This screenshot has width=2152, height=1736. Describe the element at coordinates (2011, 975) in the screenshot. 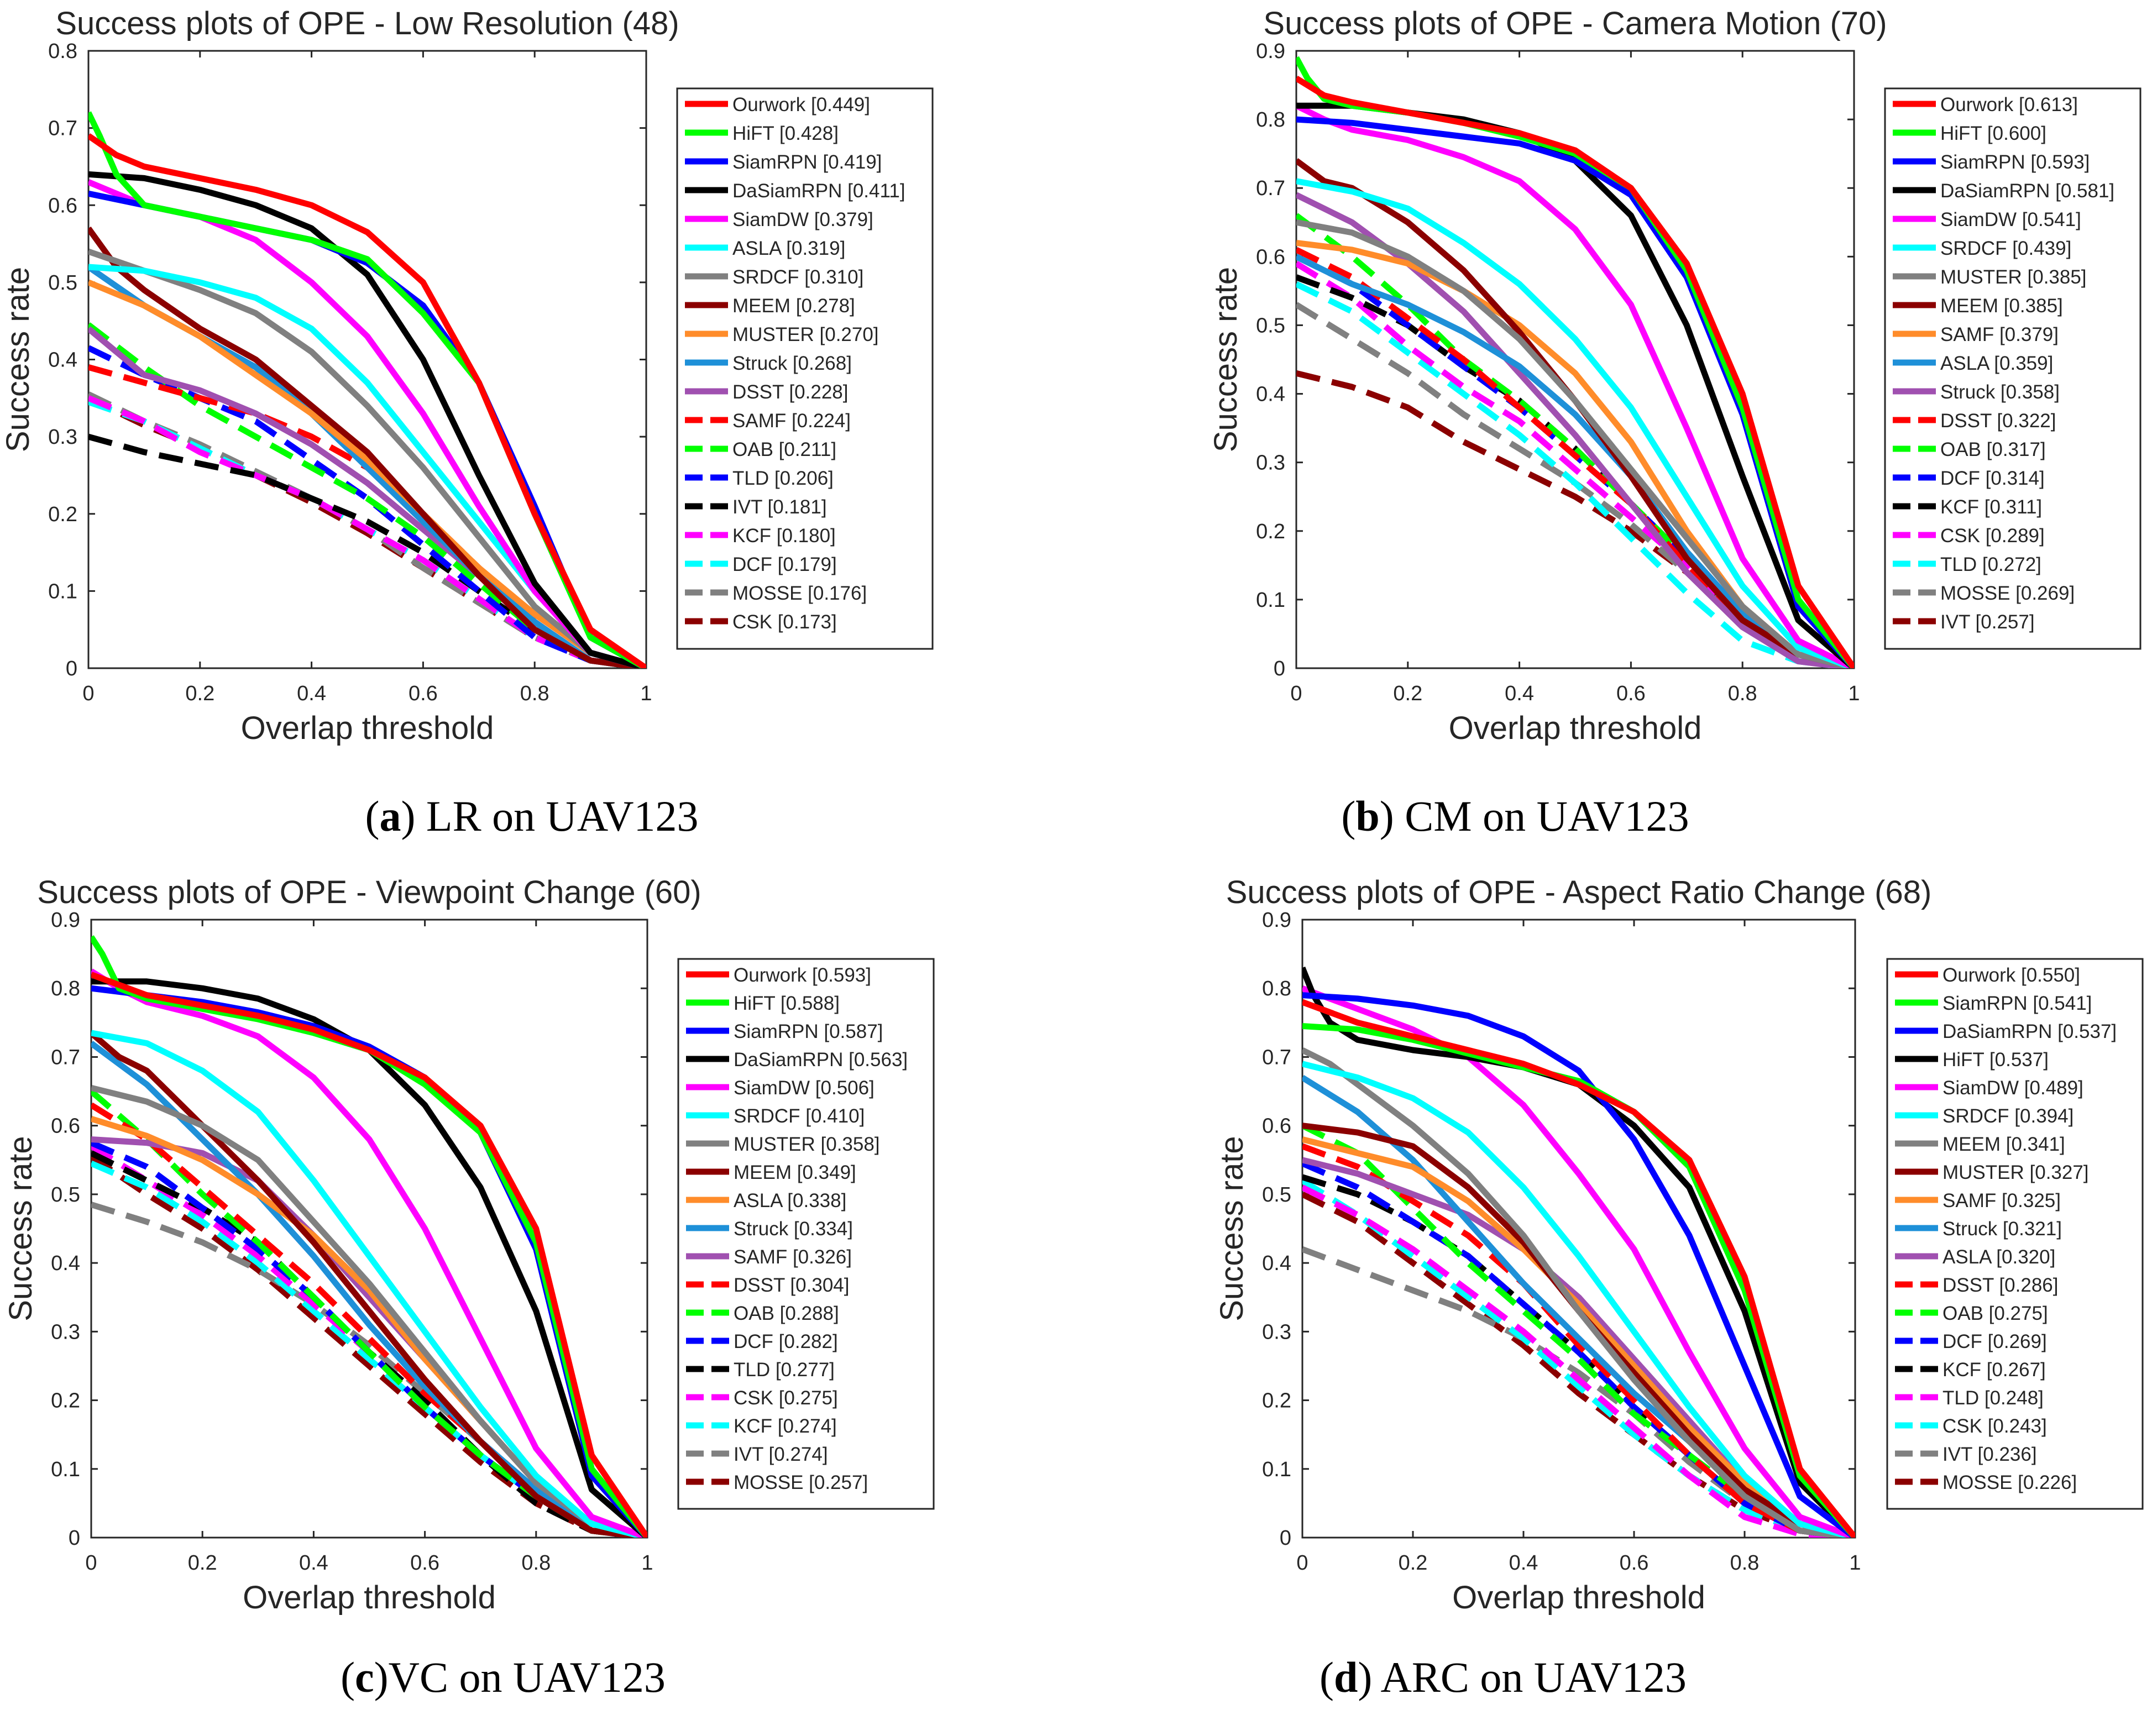

I see `legend-label: Ourwork [0.550]` at that location.